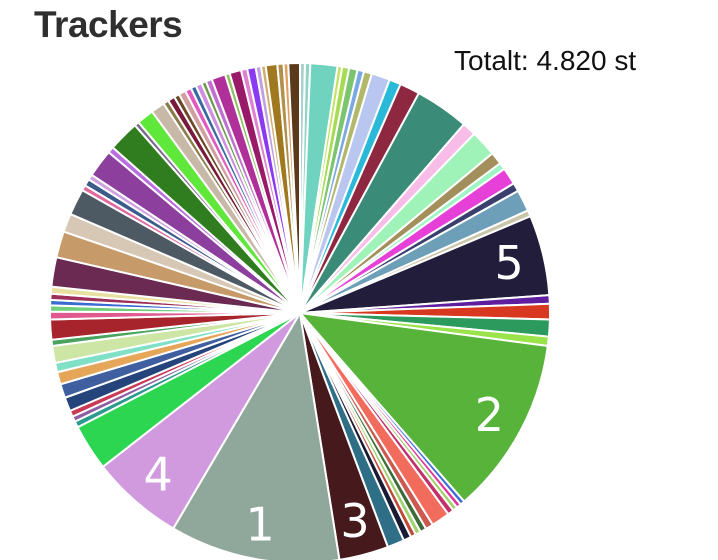 This screenshot has height=560, width=718. Describe the element at coordinates (489, 415) in the screenshot. I see `slice-label-2: 2` at that location.